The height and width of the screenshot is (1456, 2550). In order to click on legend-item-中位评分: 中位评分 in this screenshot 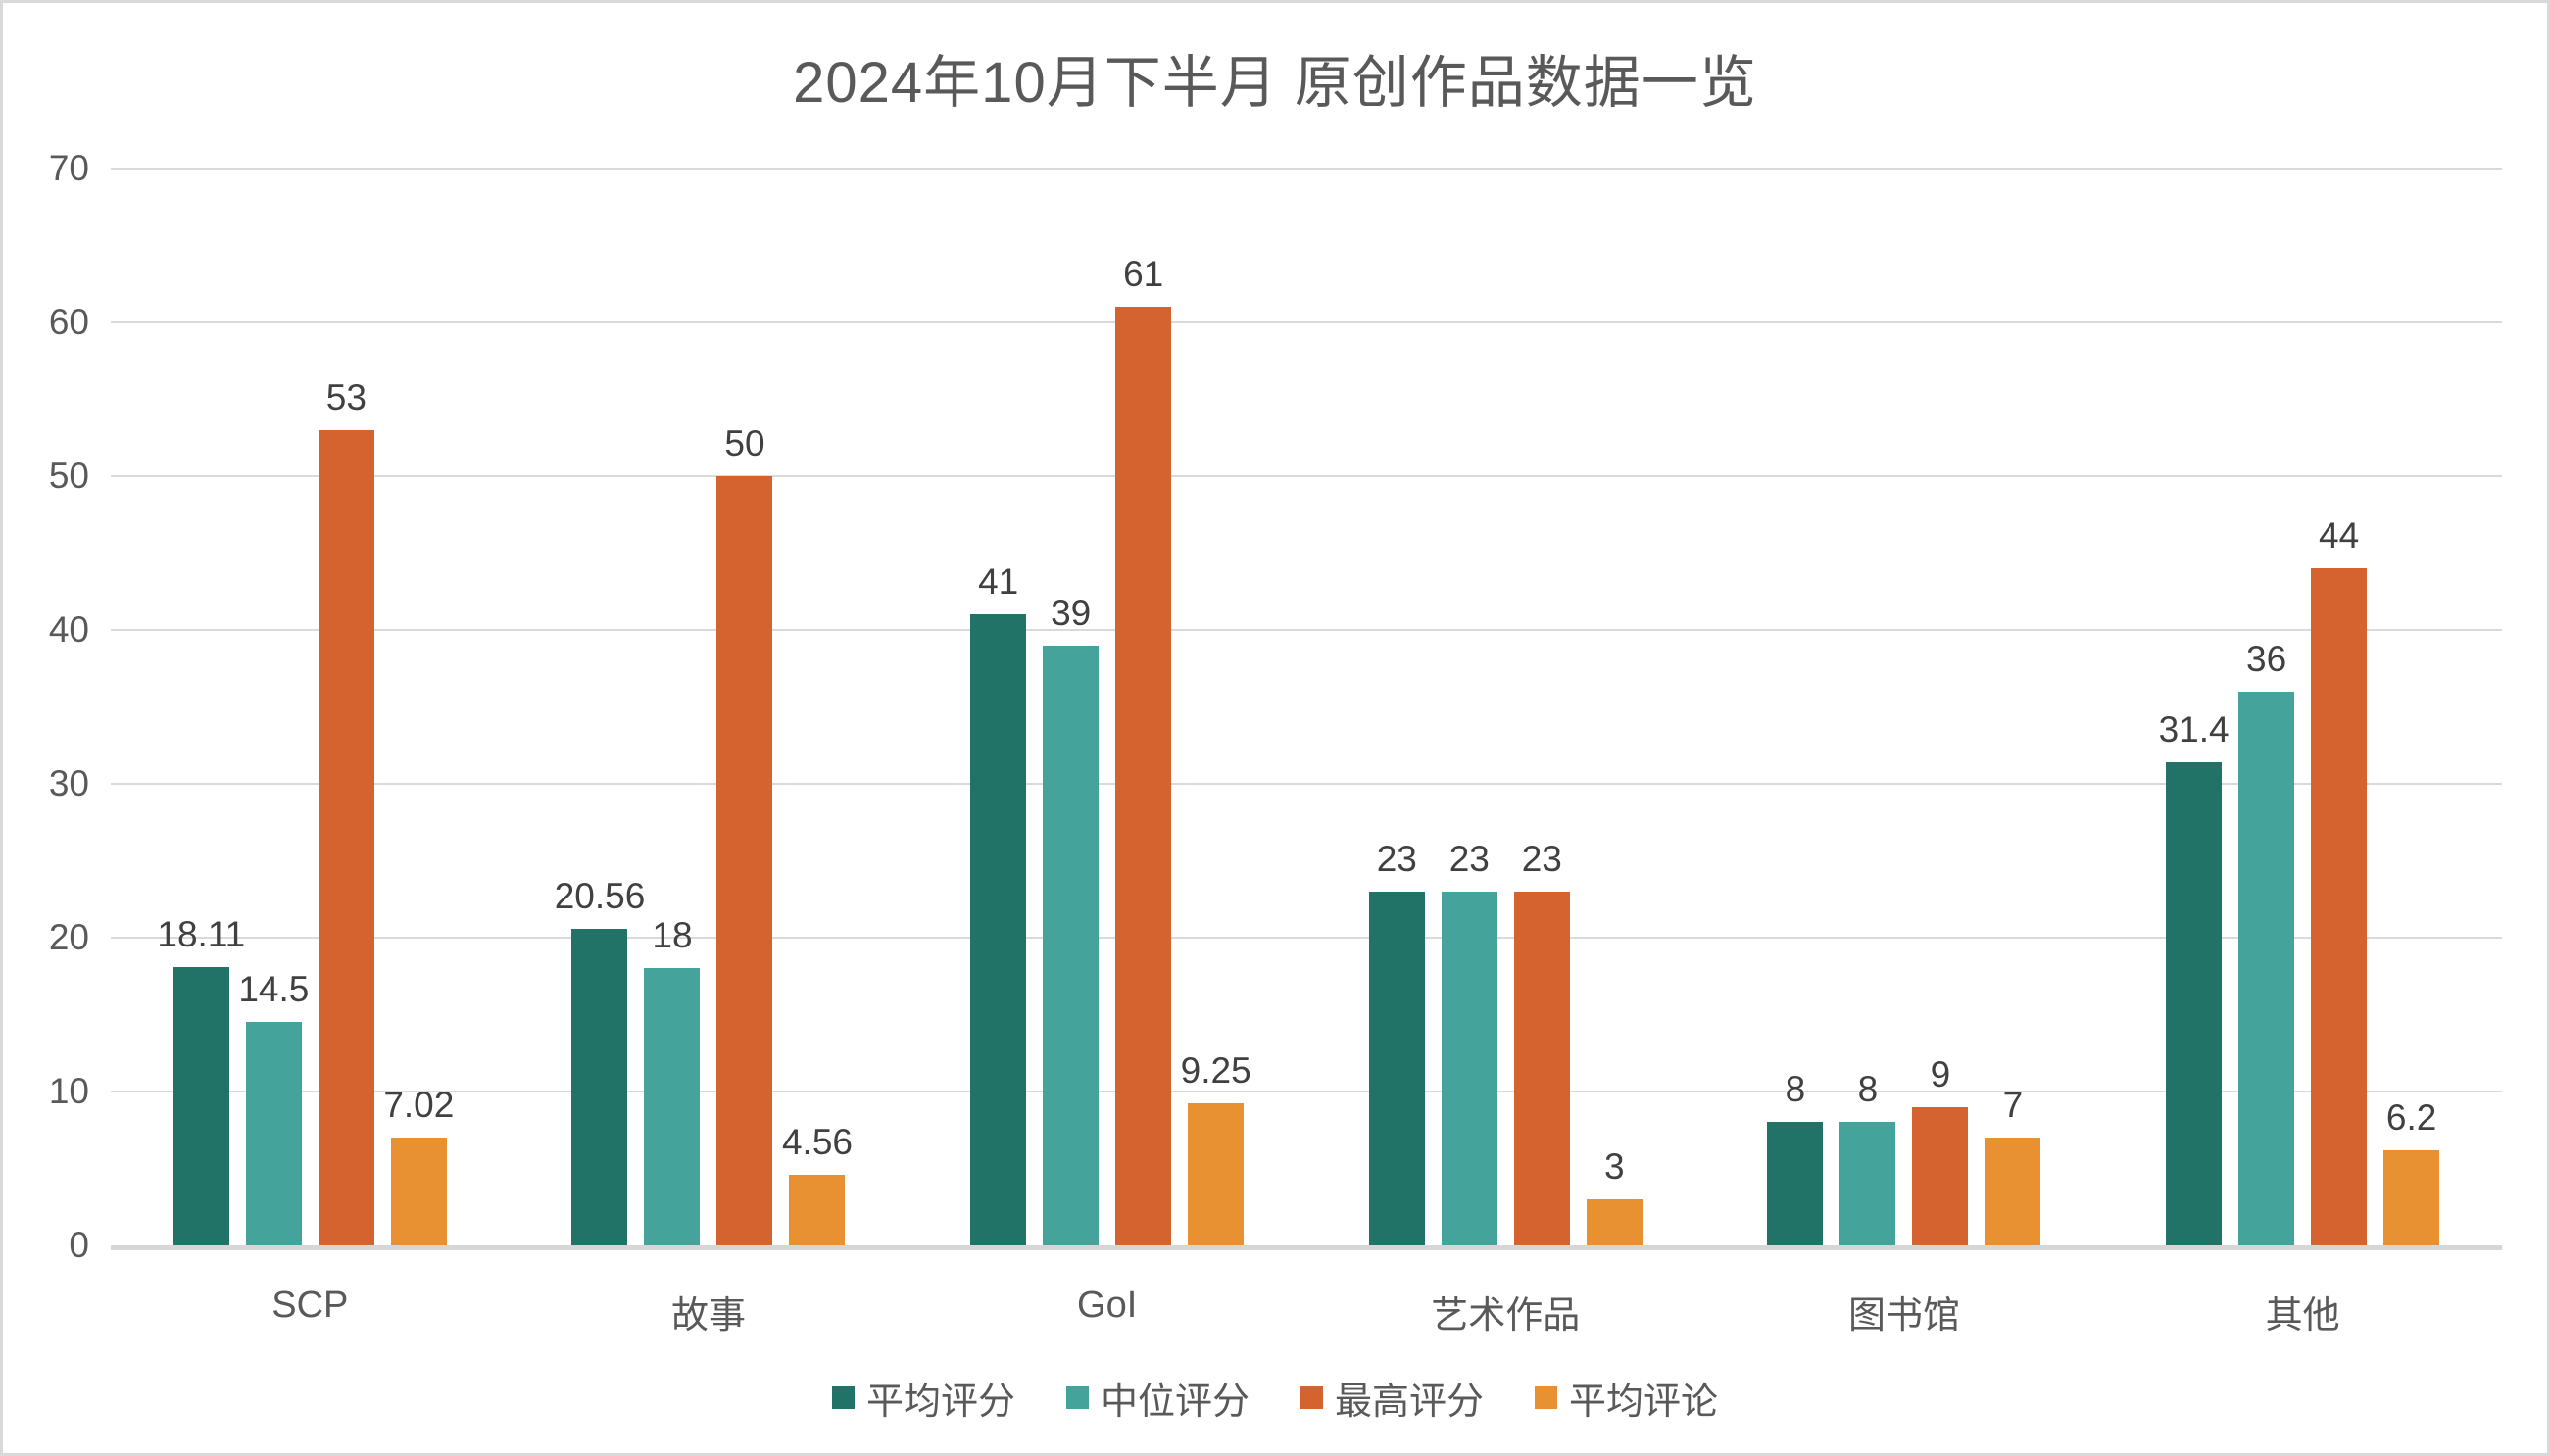, I will do `click(1157, 1398)`.